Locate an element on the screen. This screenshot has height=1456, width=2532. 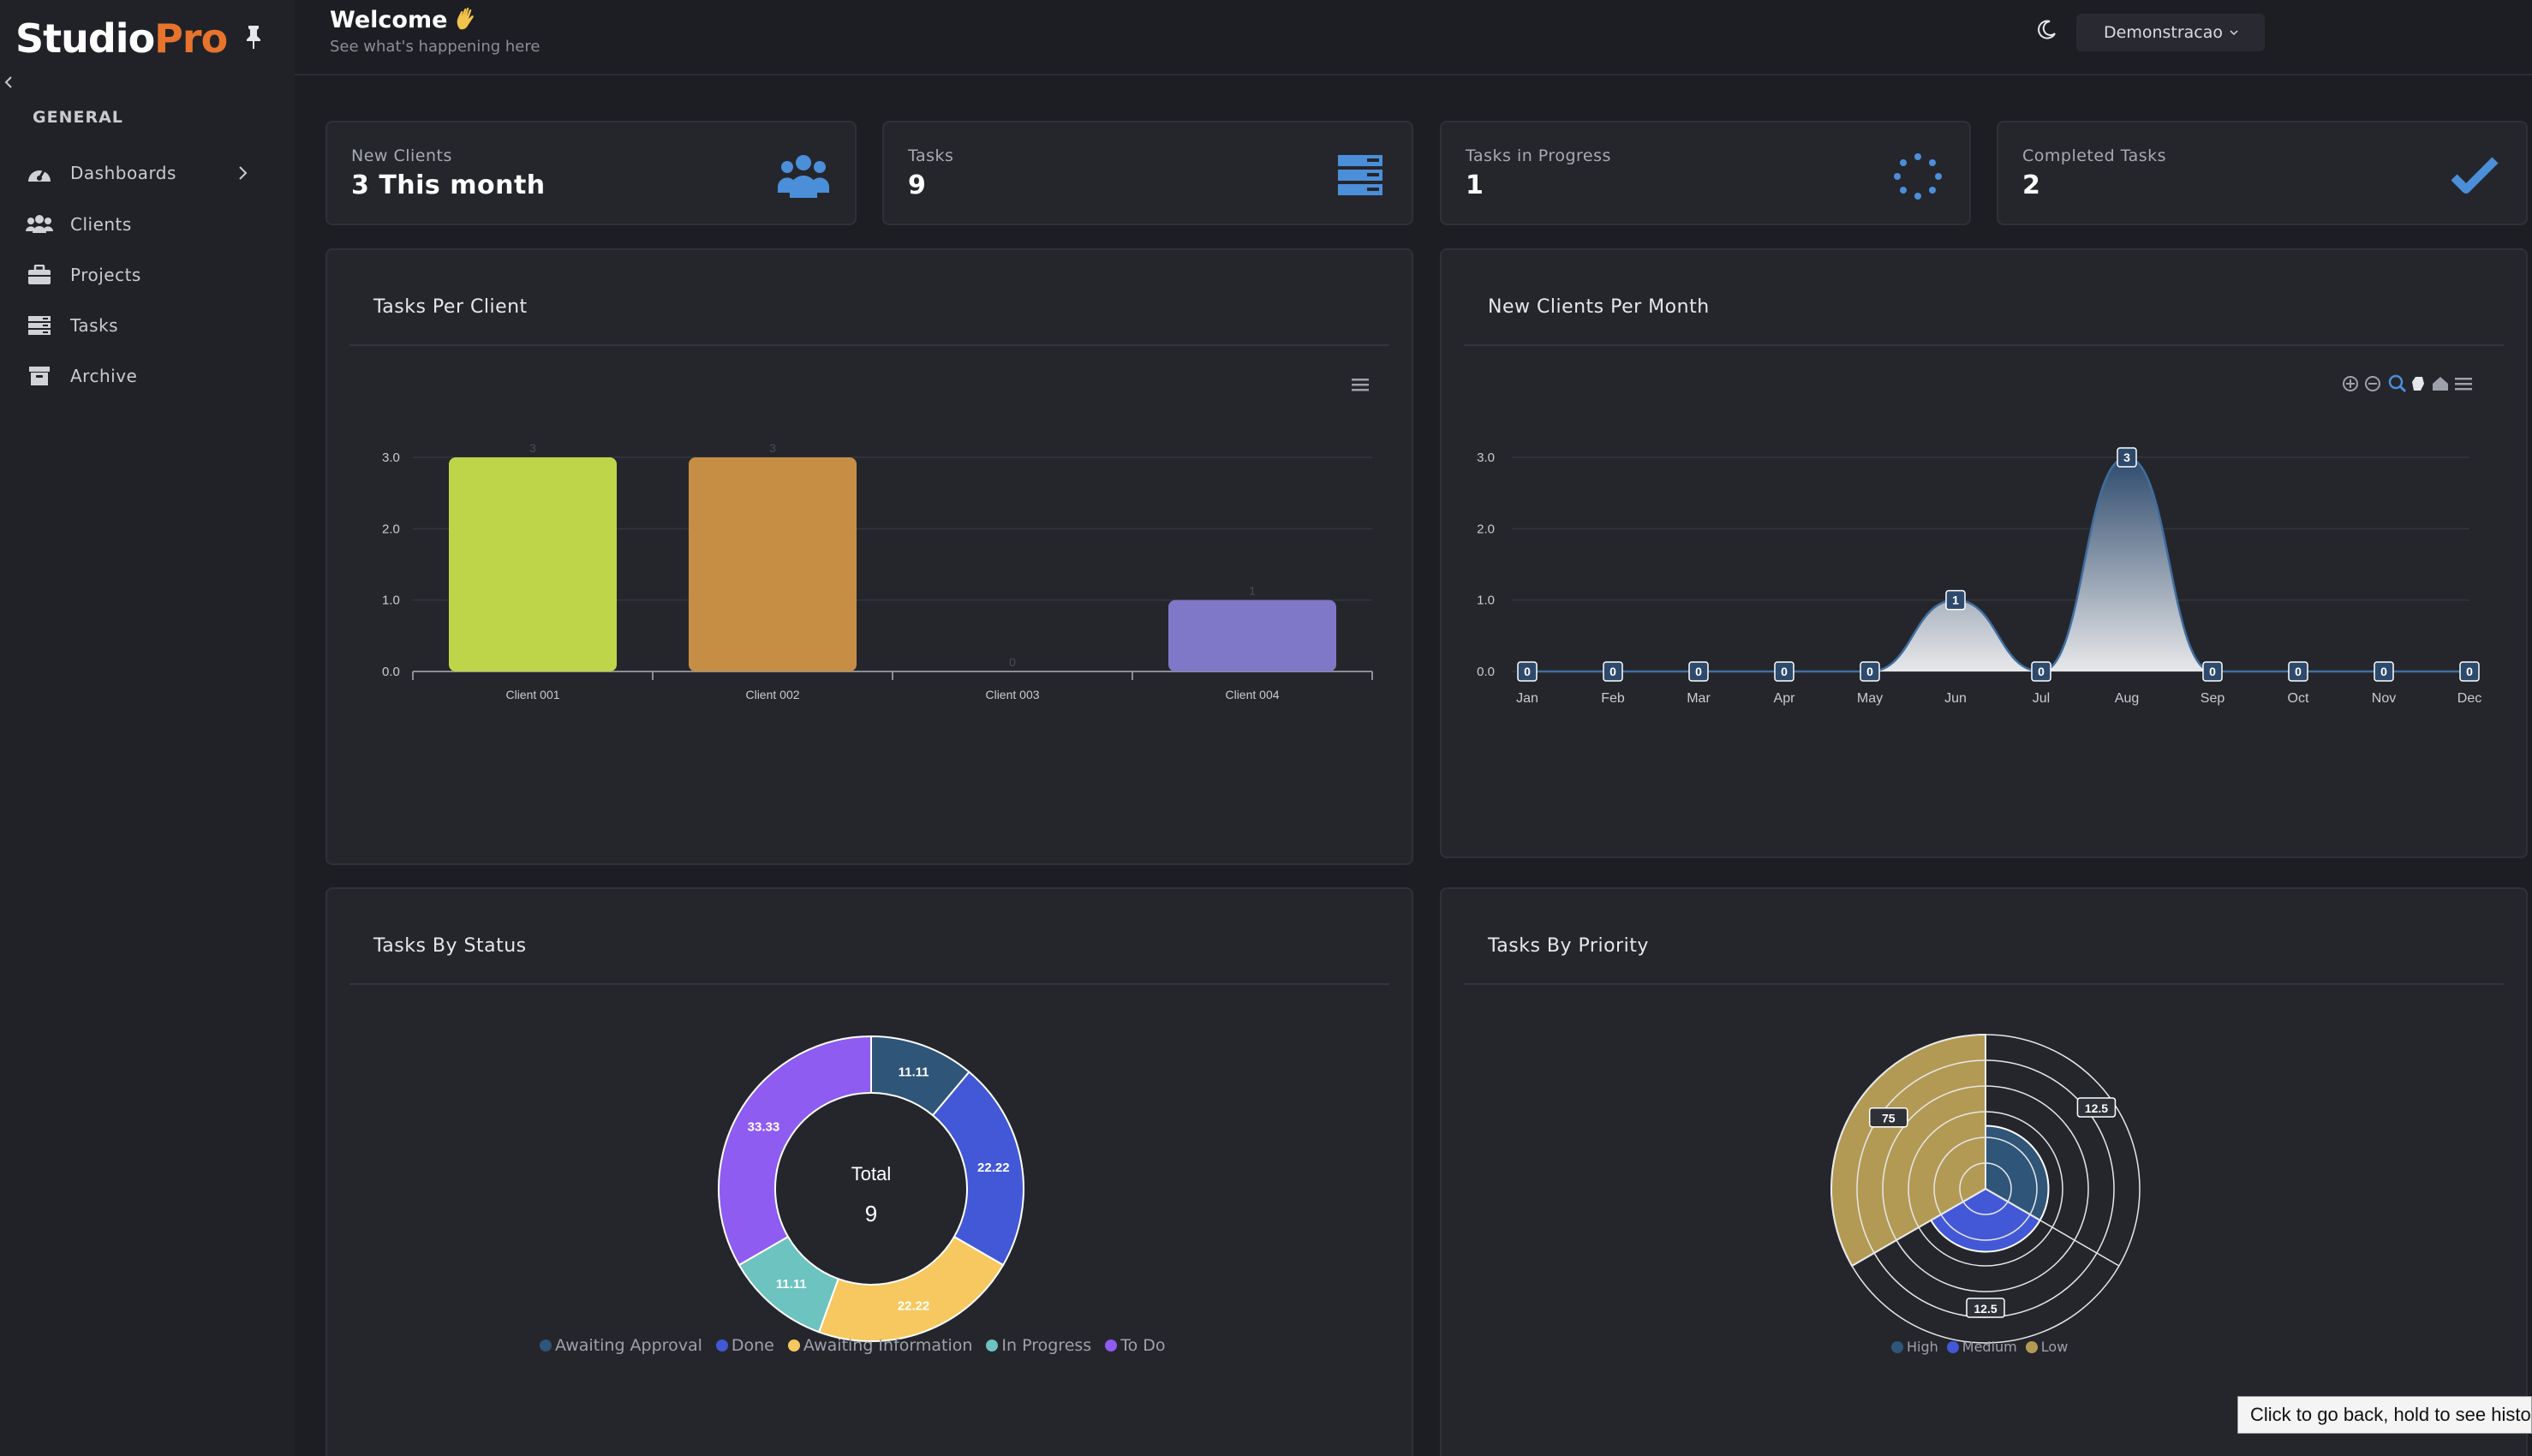
x-tick-label: Jul is located at coordinates (2042, 699).